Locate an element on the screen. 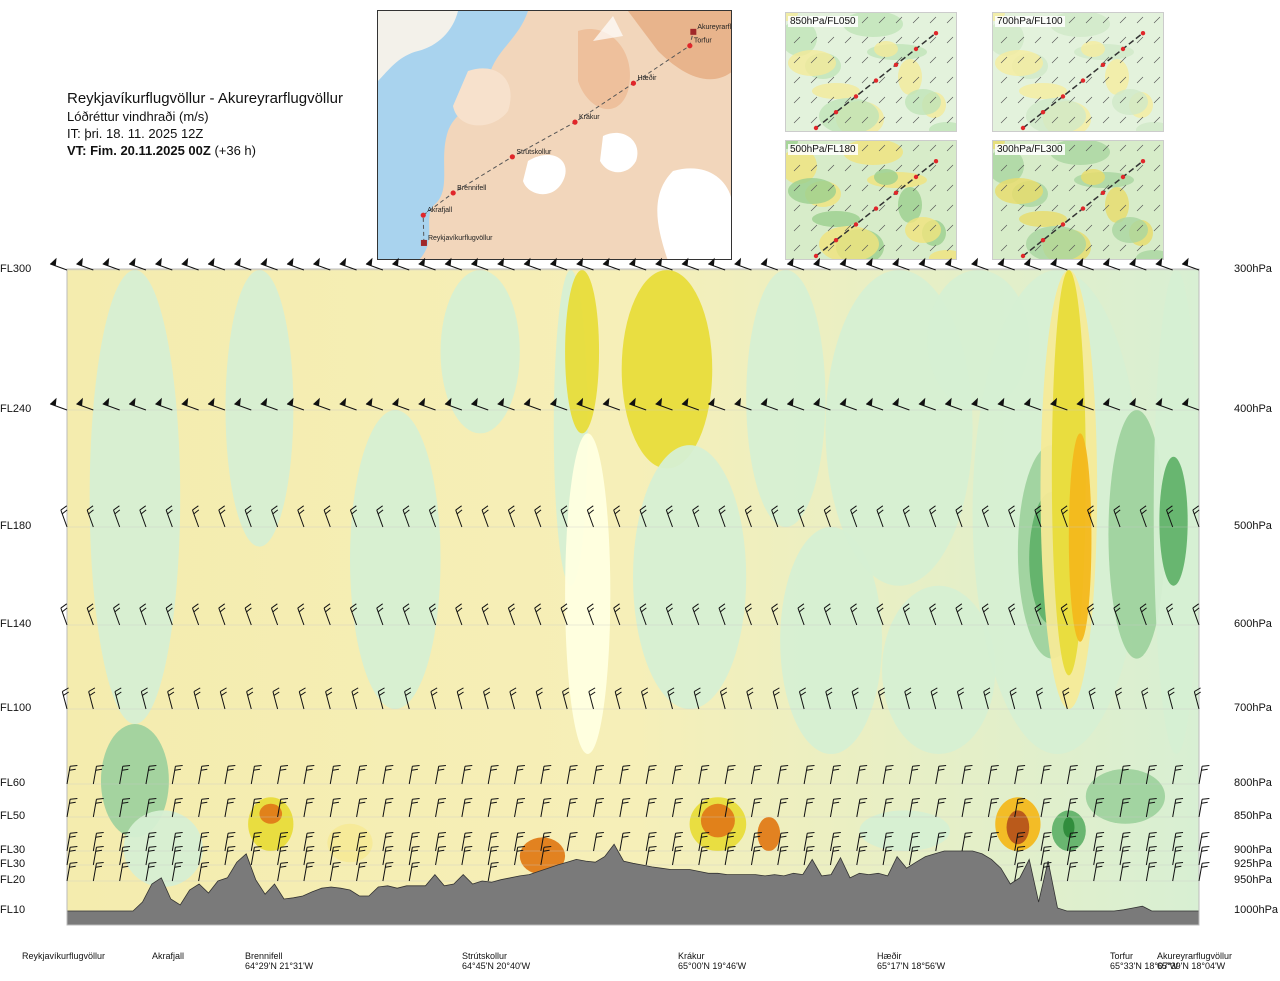 This screenshot has height=981, width=1280. level-map-300-svg is located at coordinates (1078, 200).